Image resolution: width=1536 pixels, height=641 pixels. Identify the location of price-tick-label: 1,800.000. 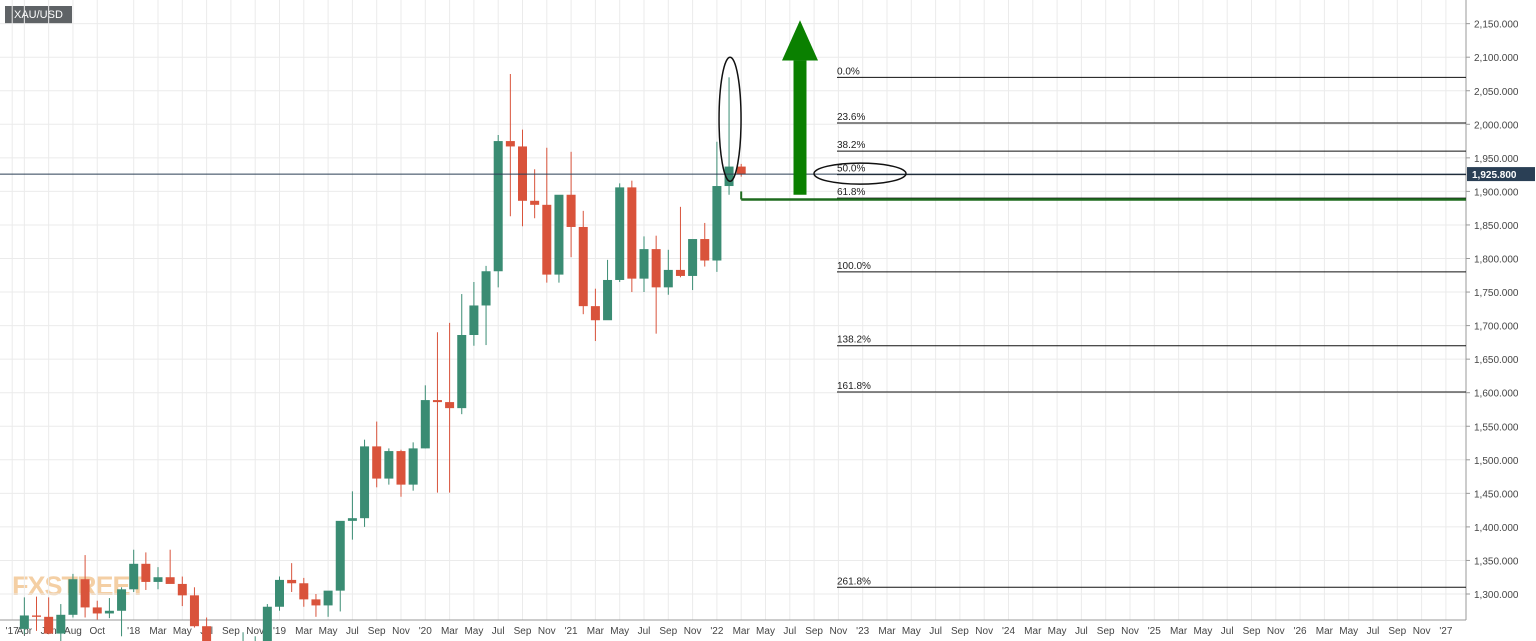
(1496, 260).